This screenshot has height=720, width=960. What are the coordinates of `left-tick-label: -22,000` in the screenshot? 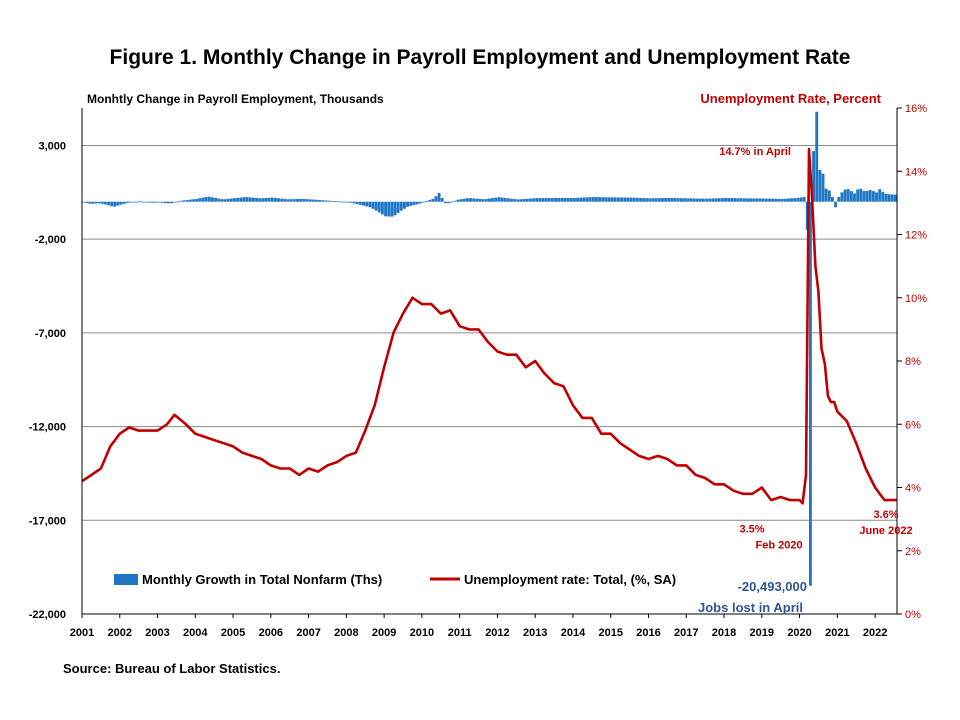 It's located at (47, 615).